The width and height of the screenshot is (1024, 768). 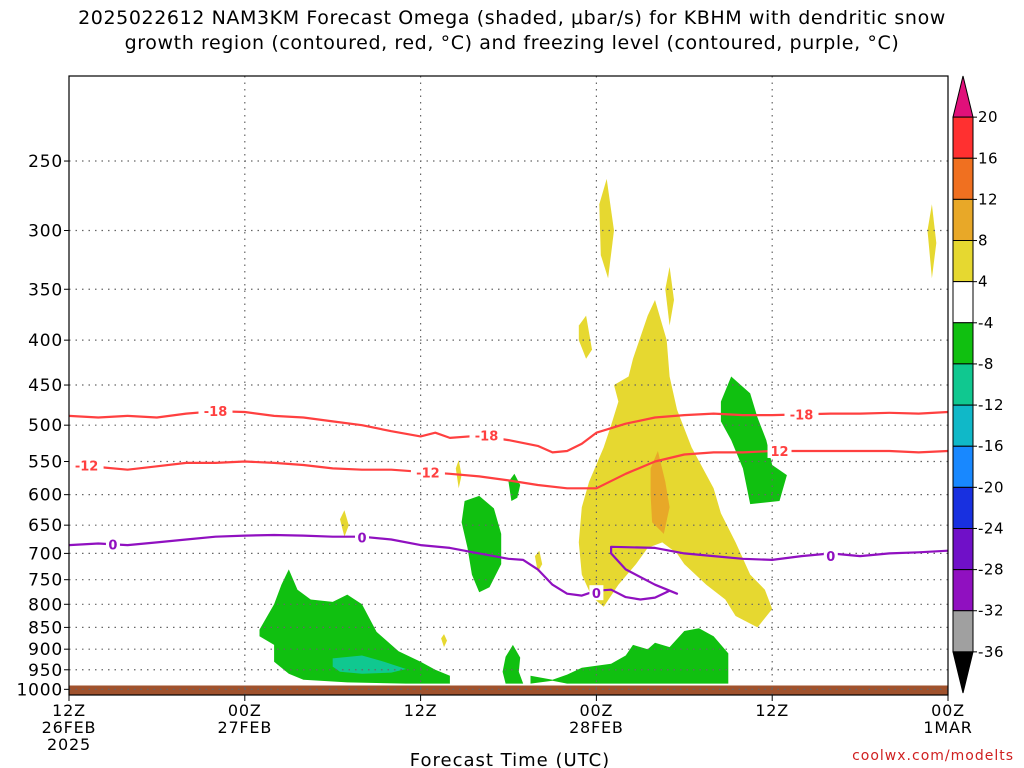 I want to click on contour-label-0-0: -18, so click(x=216, y=412).